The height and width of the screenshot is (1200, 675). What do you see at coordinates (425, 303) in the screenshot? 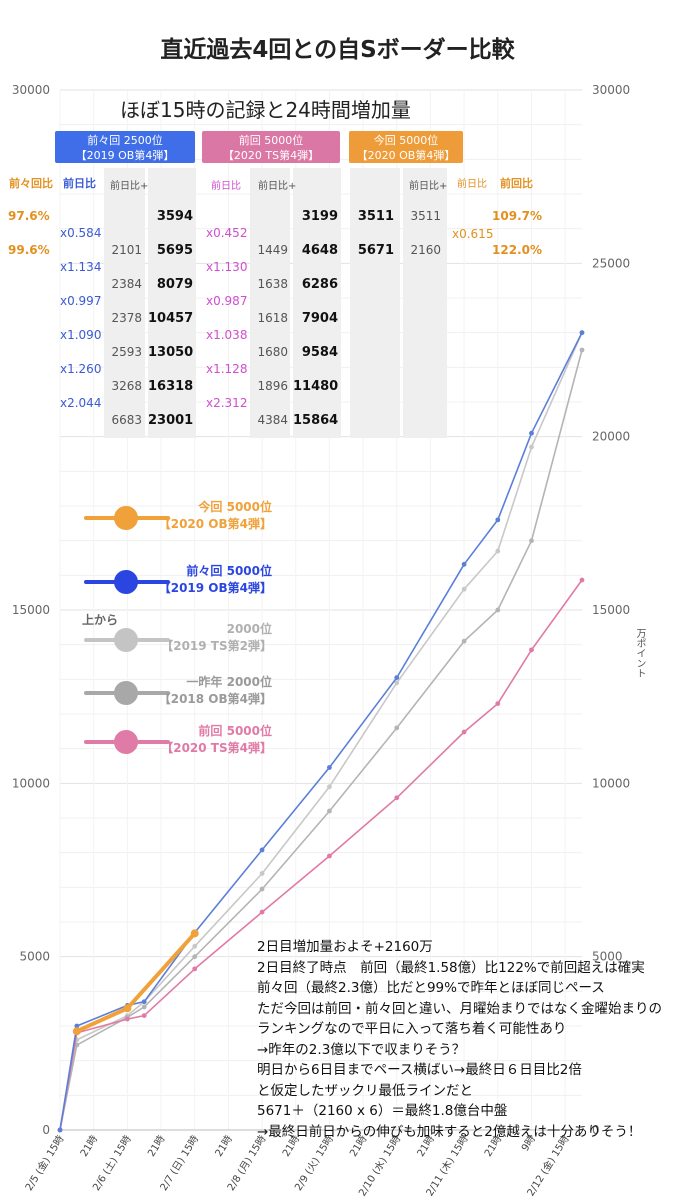
I see `panel-now-inc` at bounding box center [425, 303].